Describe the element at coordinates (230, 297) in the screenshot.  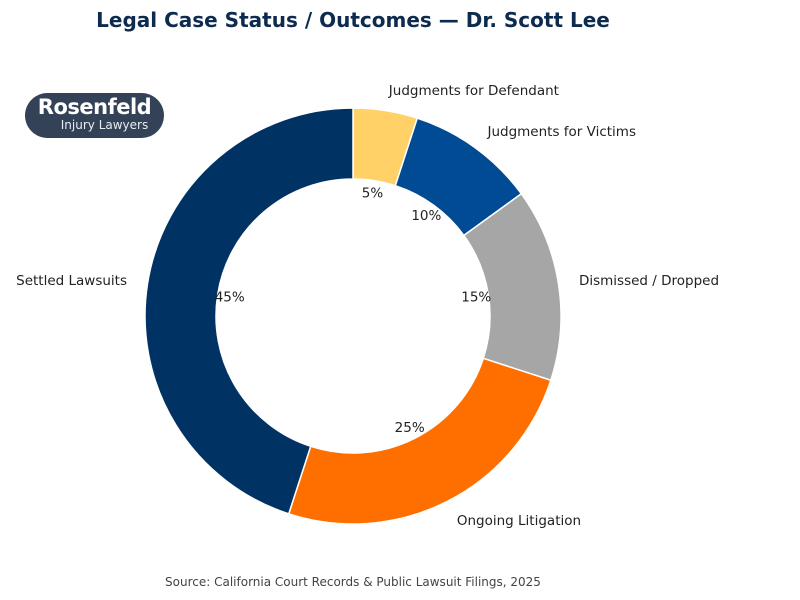
I see `value-label: 45%` at that location.